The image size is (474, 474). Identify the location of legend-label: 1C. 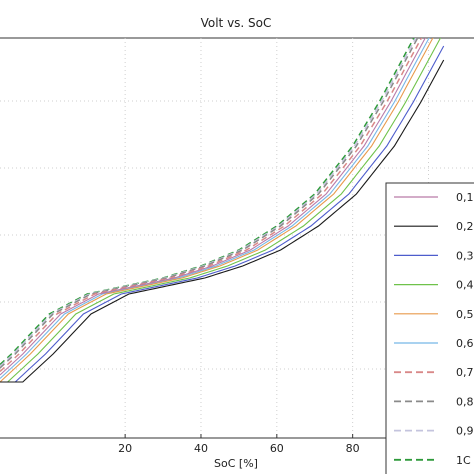
(463, 460).